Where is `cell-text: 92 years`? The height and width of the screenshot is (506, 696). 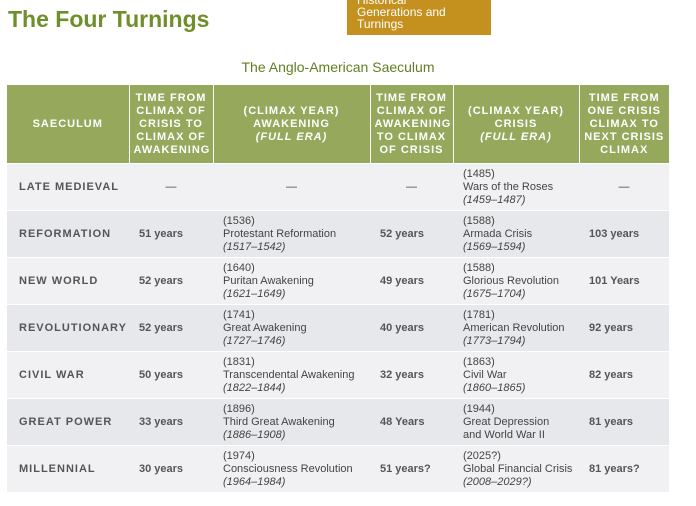
cell-text: 92 years is located at coordinates (611, 327).